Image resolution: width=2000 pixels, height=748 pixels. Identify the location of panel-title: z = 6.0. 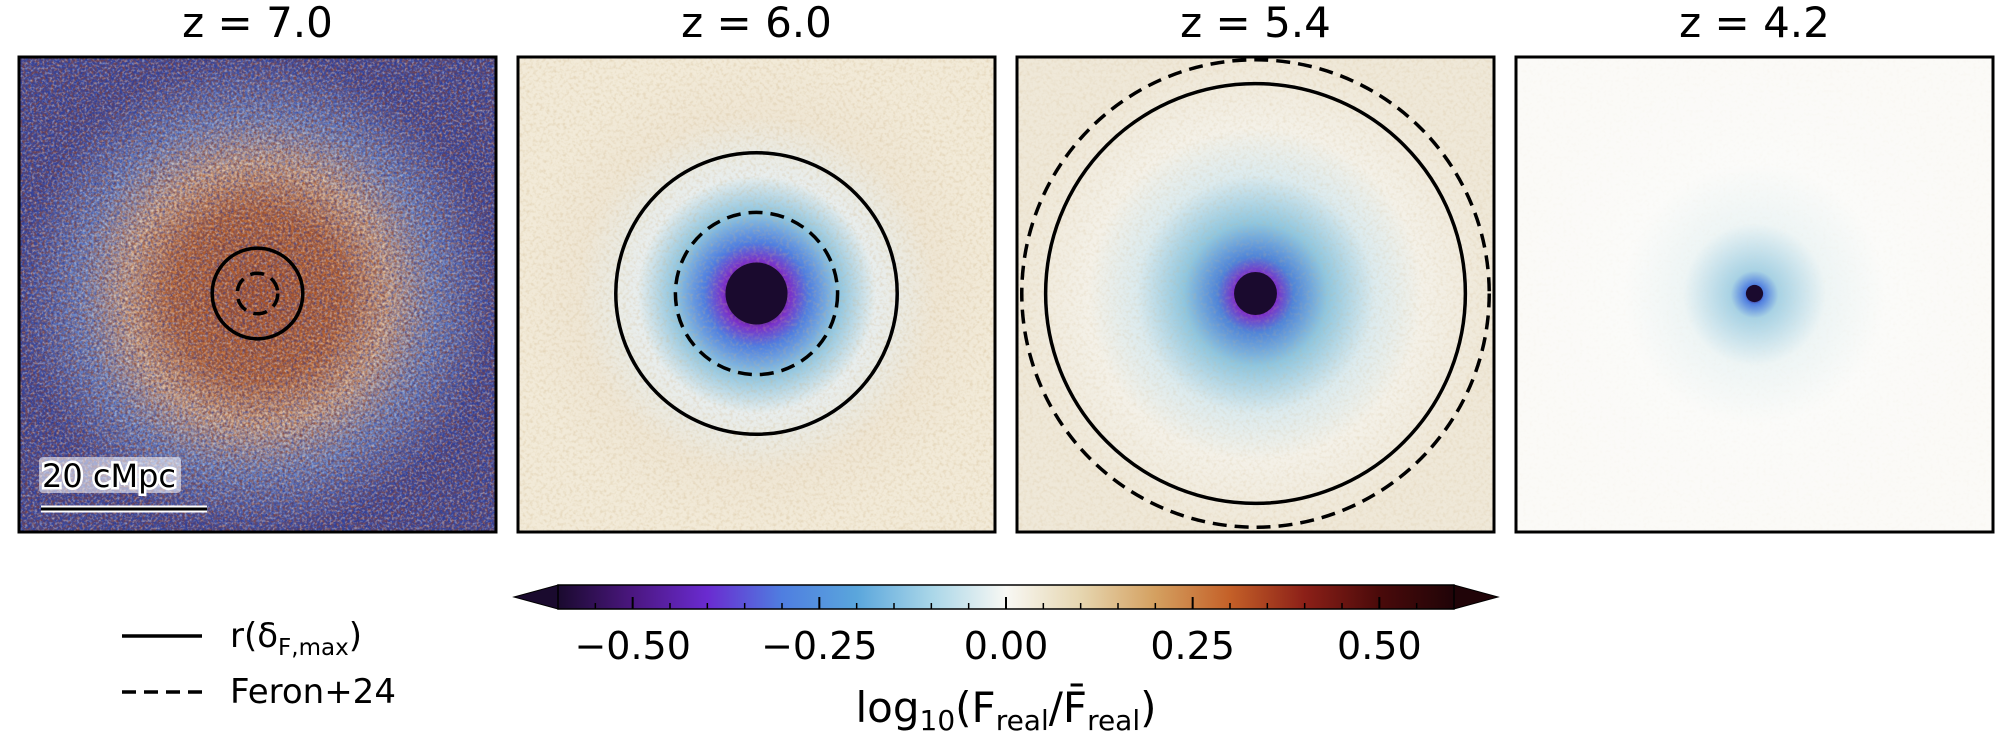
(756, 23).